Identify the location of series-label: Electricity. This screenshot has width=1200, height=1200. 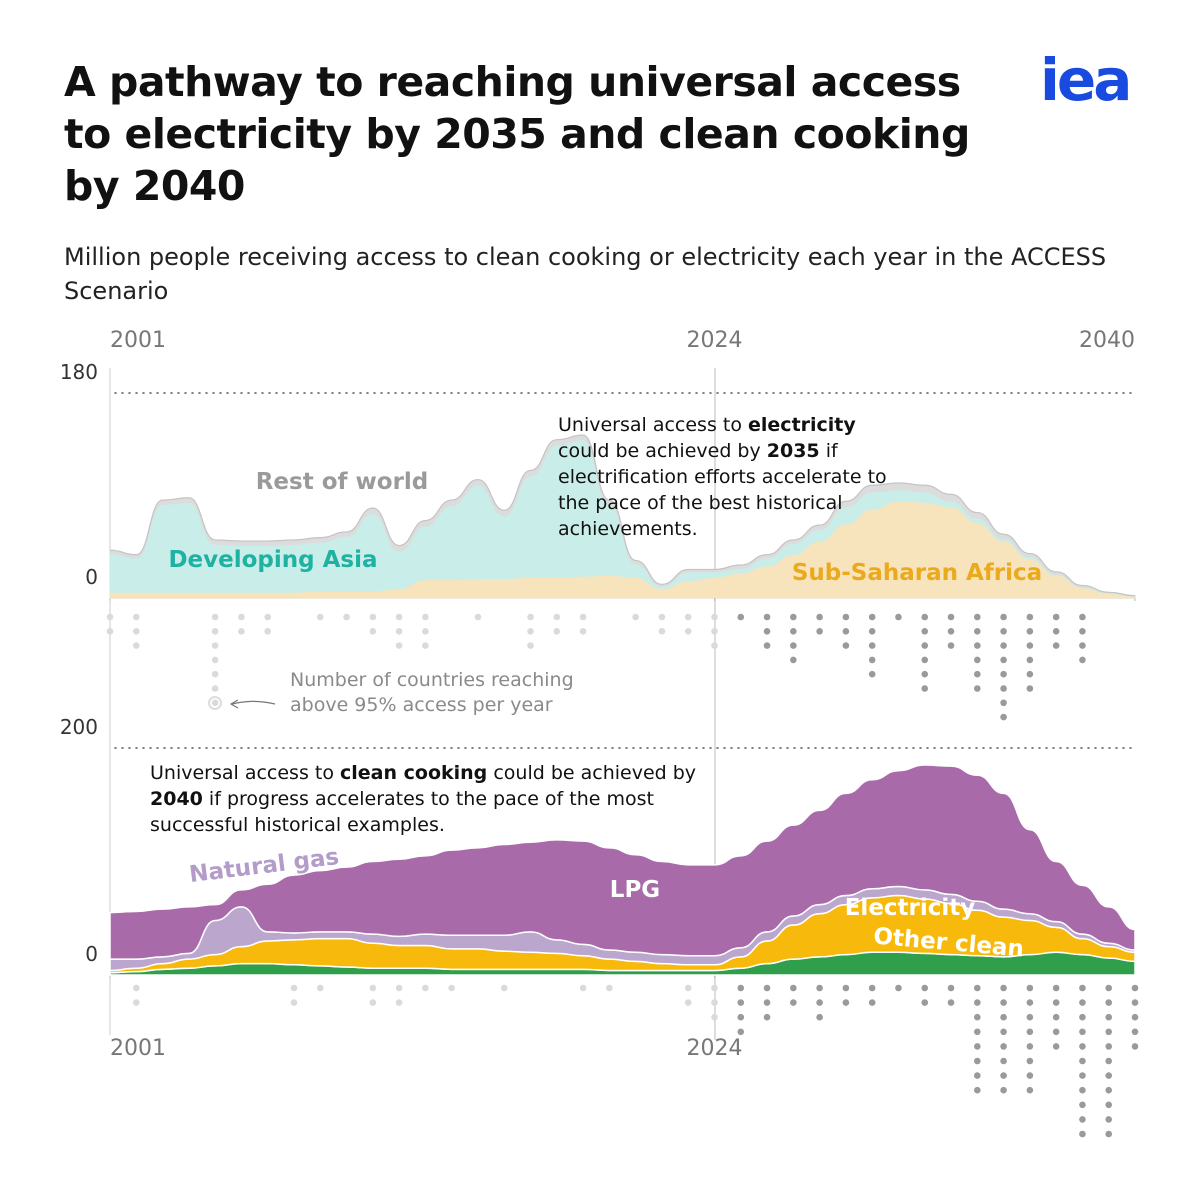
(910, 908).